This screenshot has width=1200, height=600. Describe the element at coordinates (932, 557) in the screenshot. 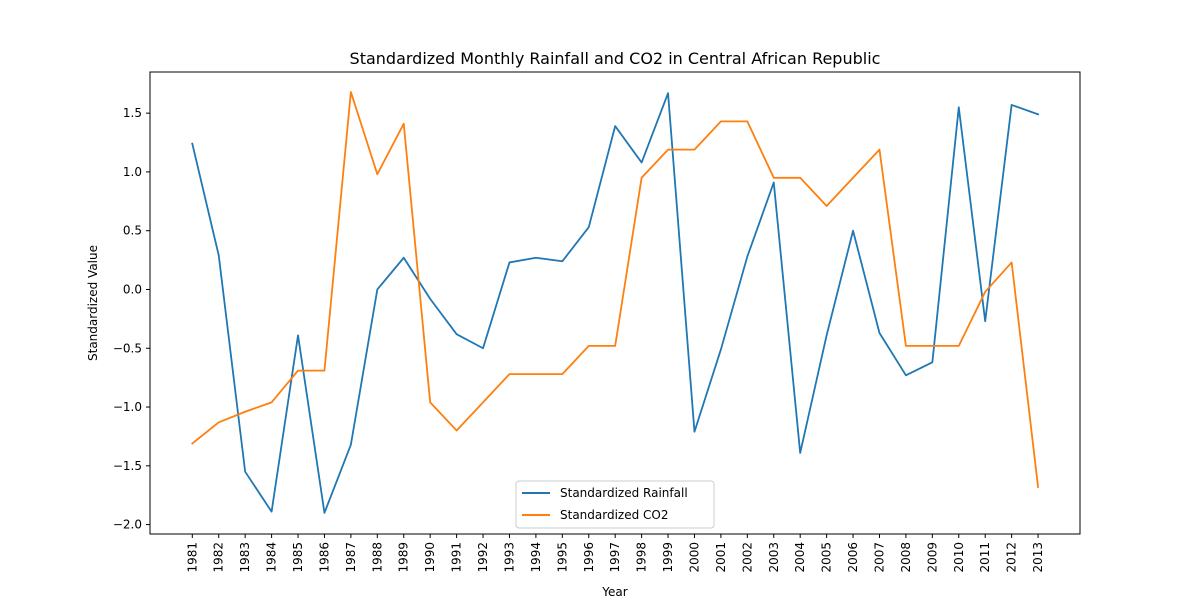

I see `x-tick-label: 2009` at that location.